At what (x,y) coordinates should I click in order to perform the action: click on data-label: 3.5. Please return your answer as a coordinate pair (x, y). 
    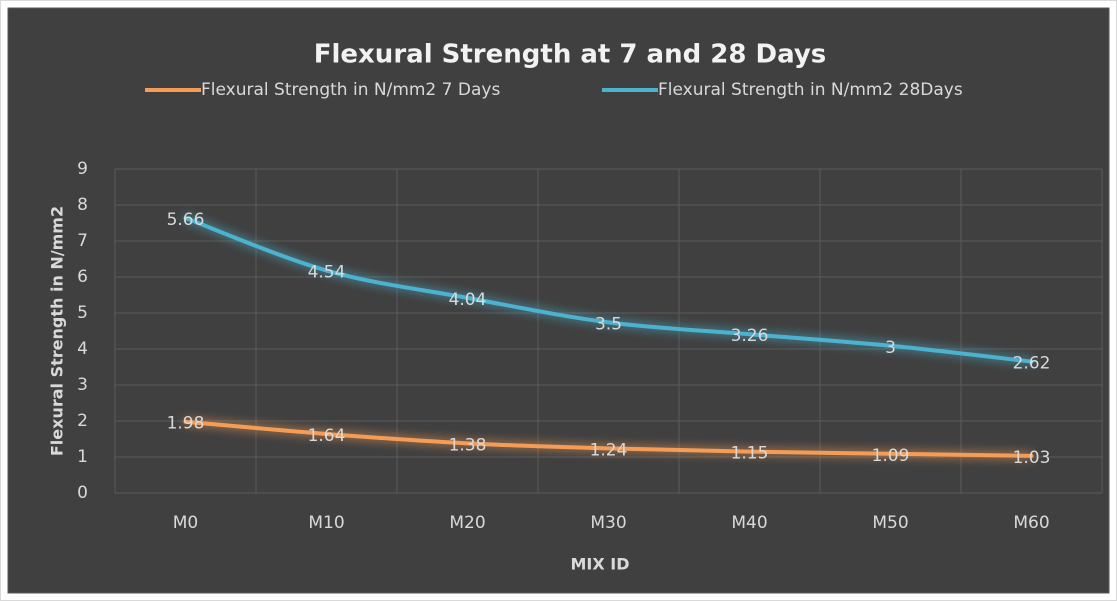
    Looking at the image, I should click on (608, 324).